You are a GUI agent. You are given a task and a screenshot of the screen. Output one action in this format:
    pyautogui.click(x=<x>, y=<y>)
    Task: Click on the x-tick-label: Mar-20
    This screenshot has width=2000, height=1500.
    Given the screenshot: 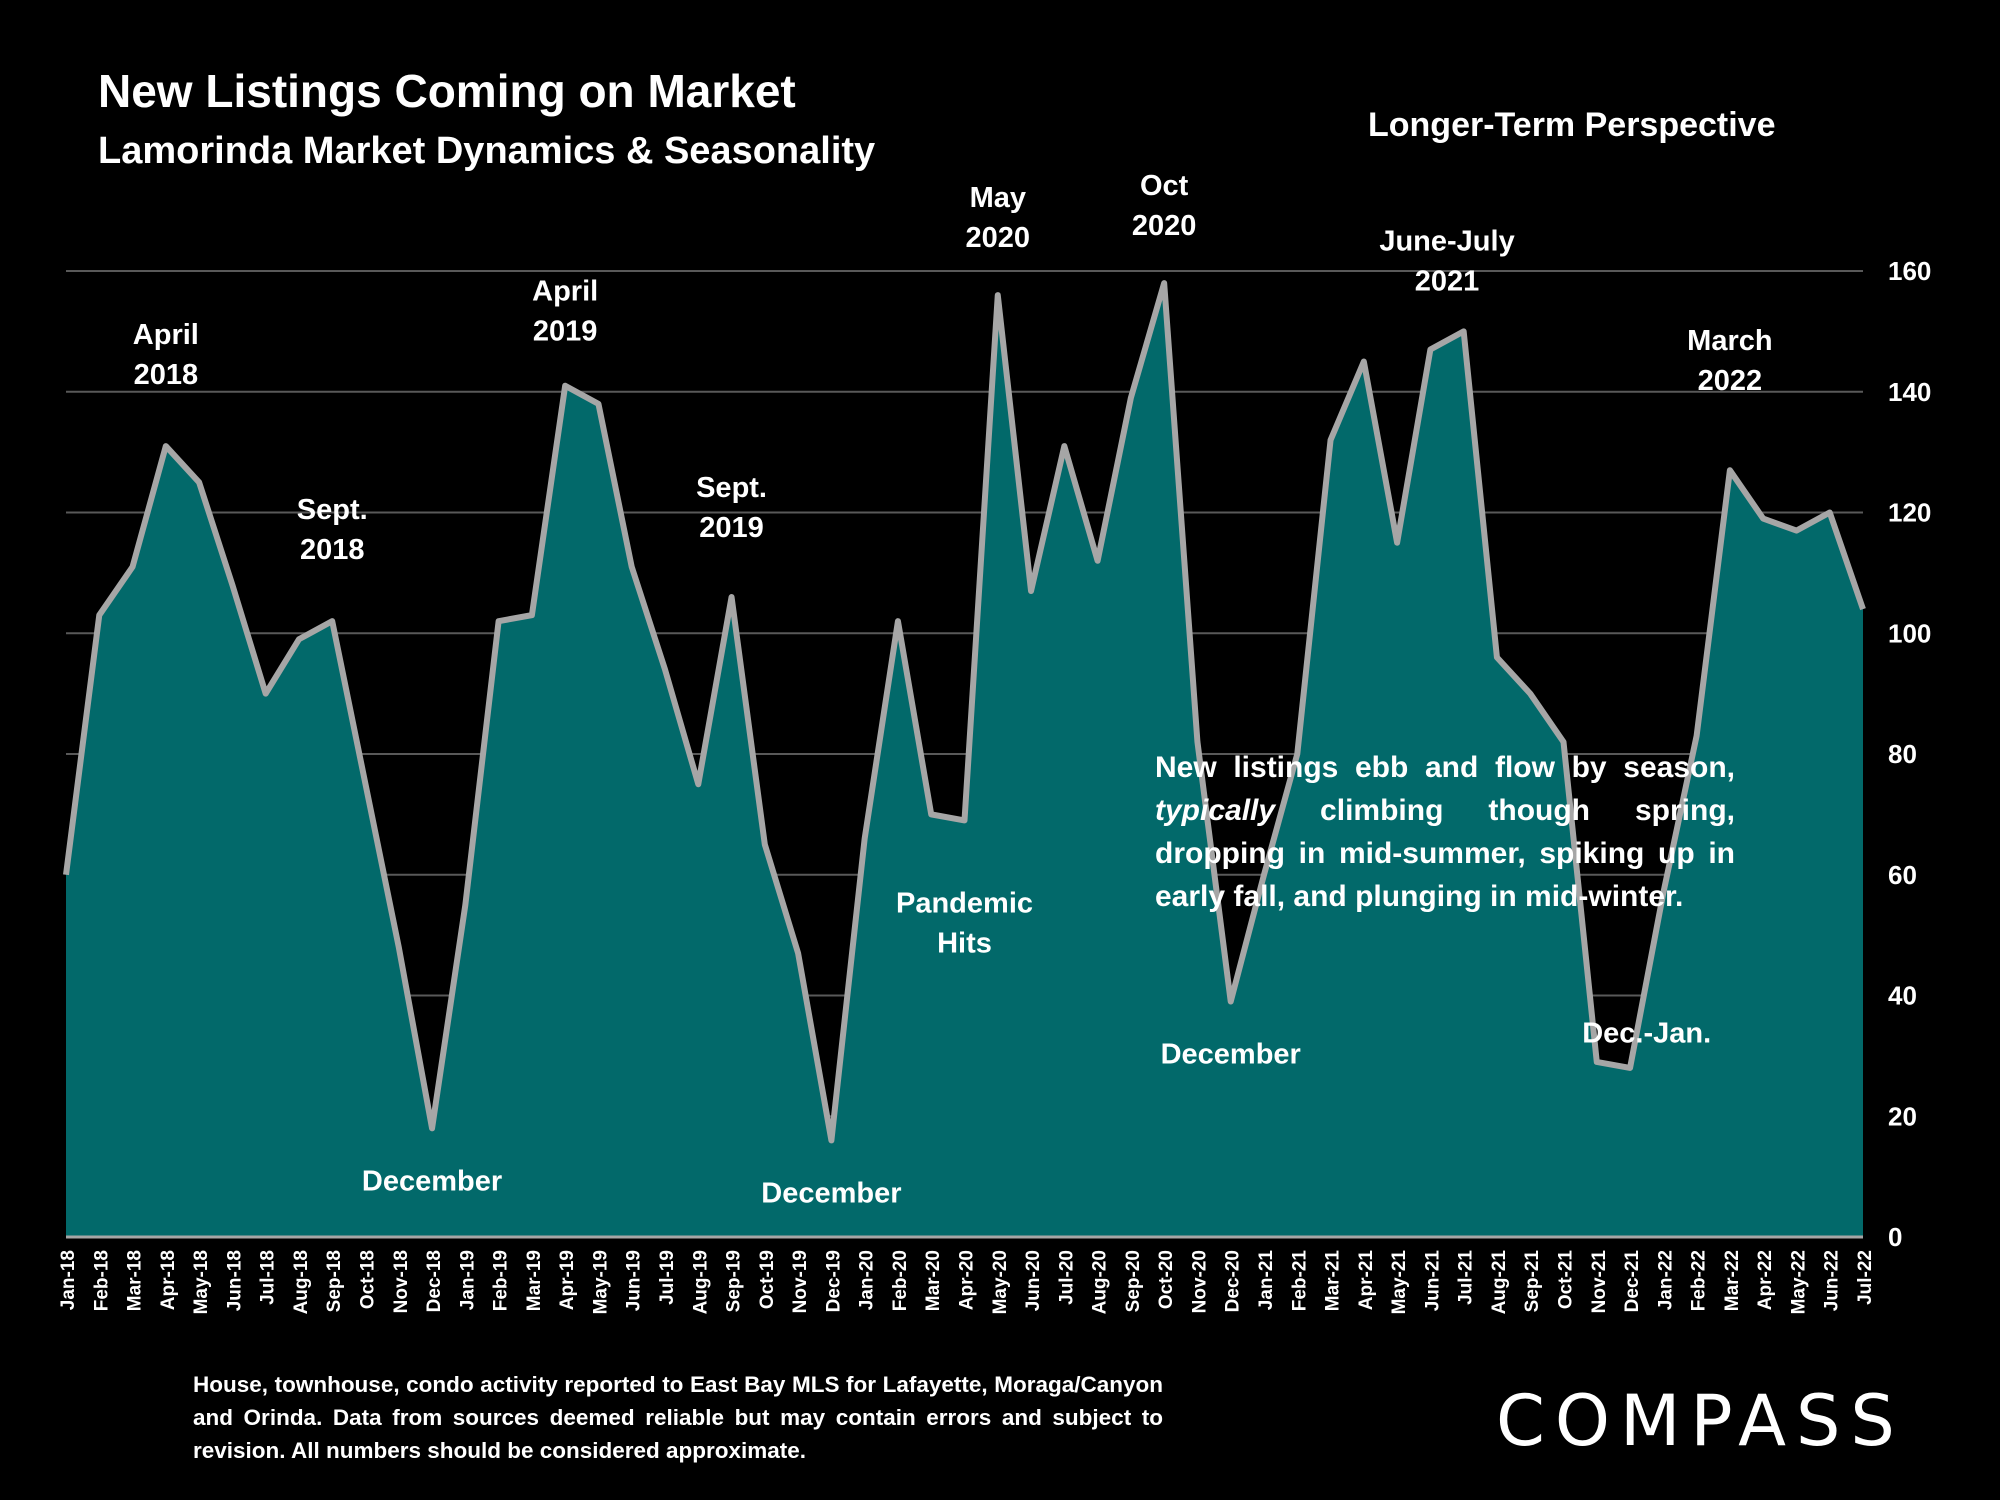 What is the action you would take?
    pyautogui.click(x=933, y=1280)
    